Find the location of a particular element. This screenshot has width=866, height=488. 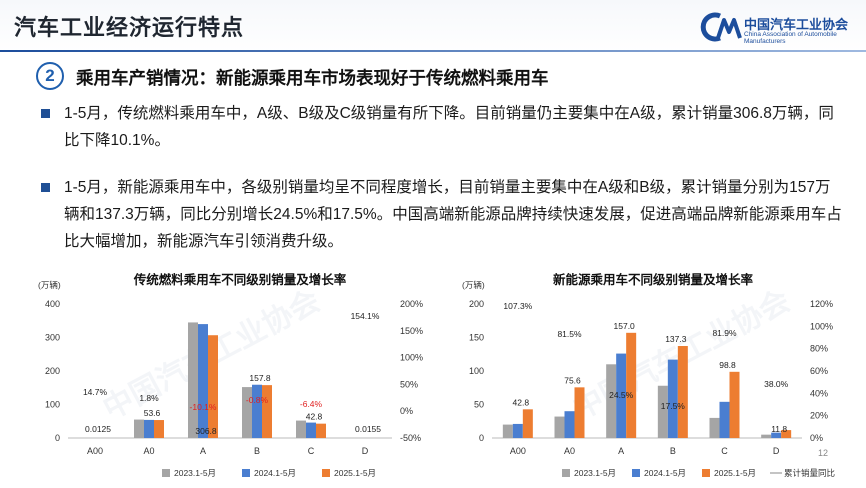

growth-label: 14.7% is located at coordinates (95, 392).